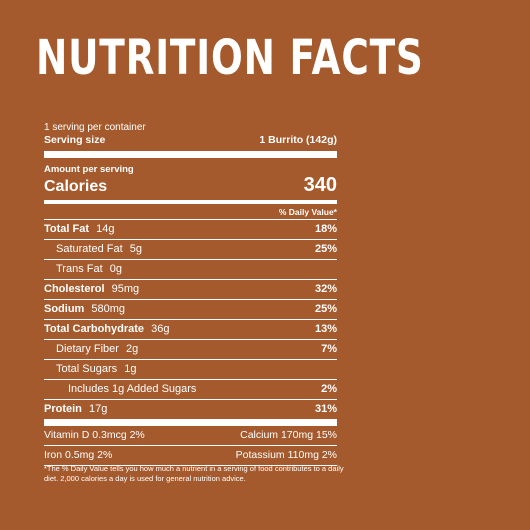  Describe the element at coordinates (190, 270) in the screenshot. I see `nutrient-row-trans-fat: Trans Fat 0g` at that location.